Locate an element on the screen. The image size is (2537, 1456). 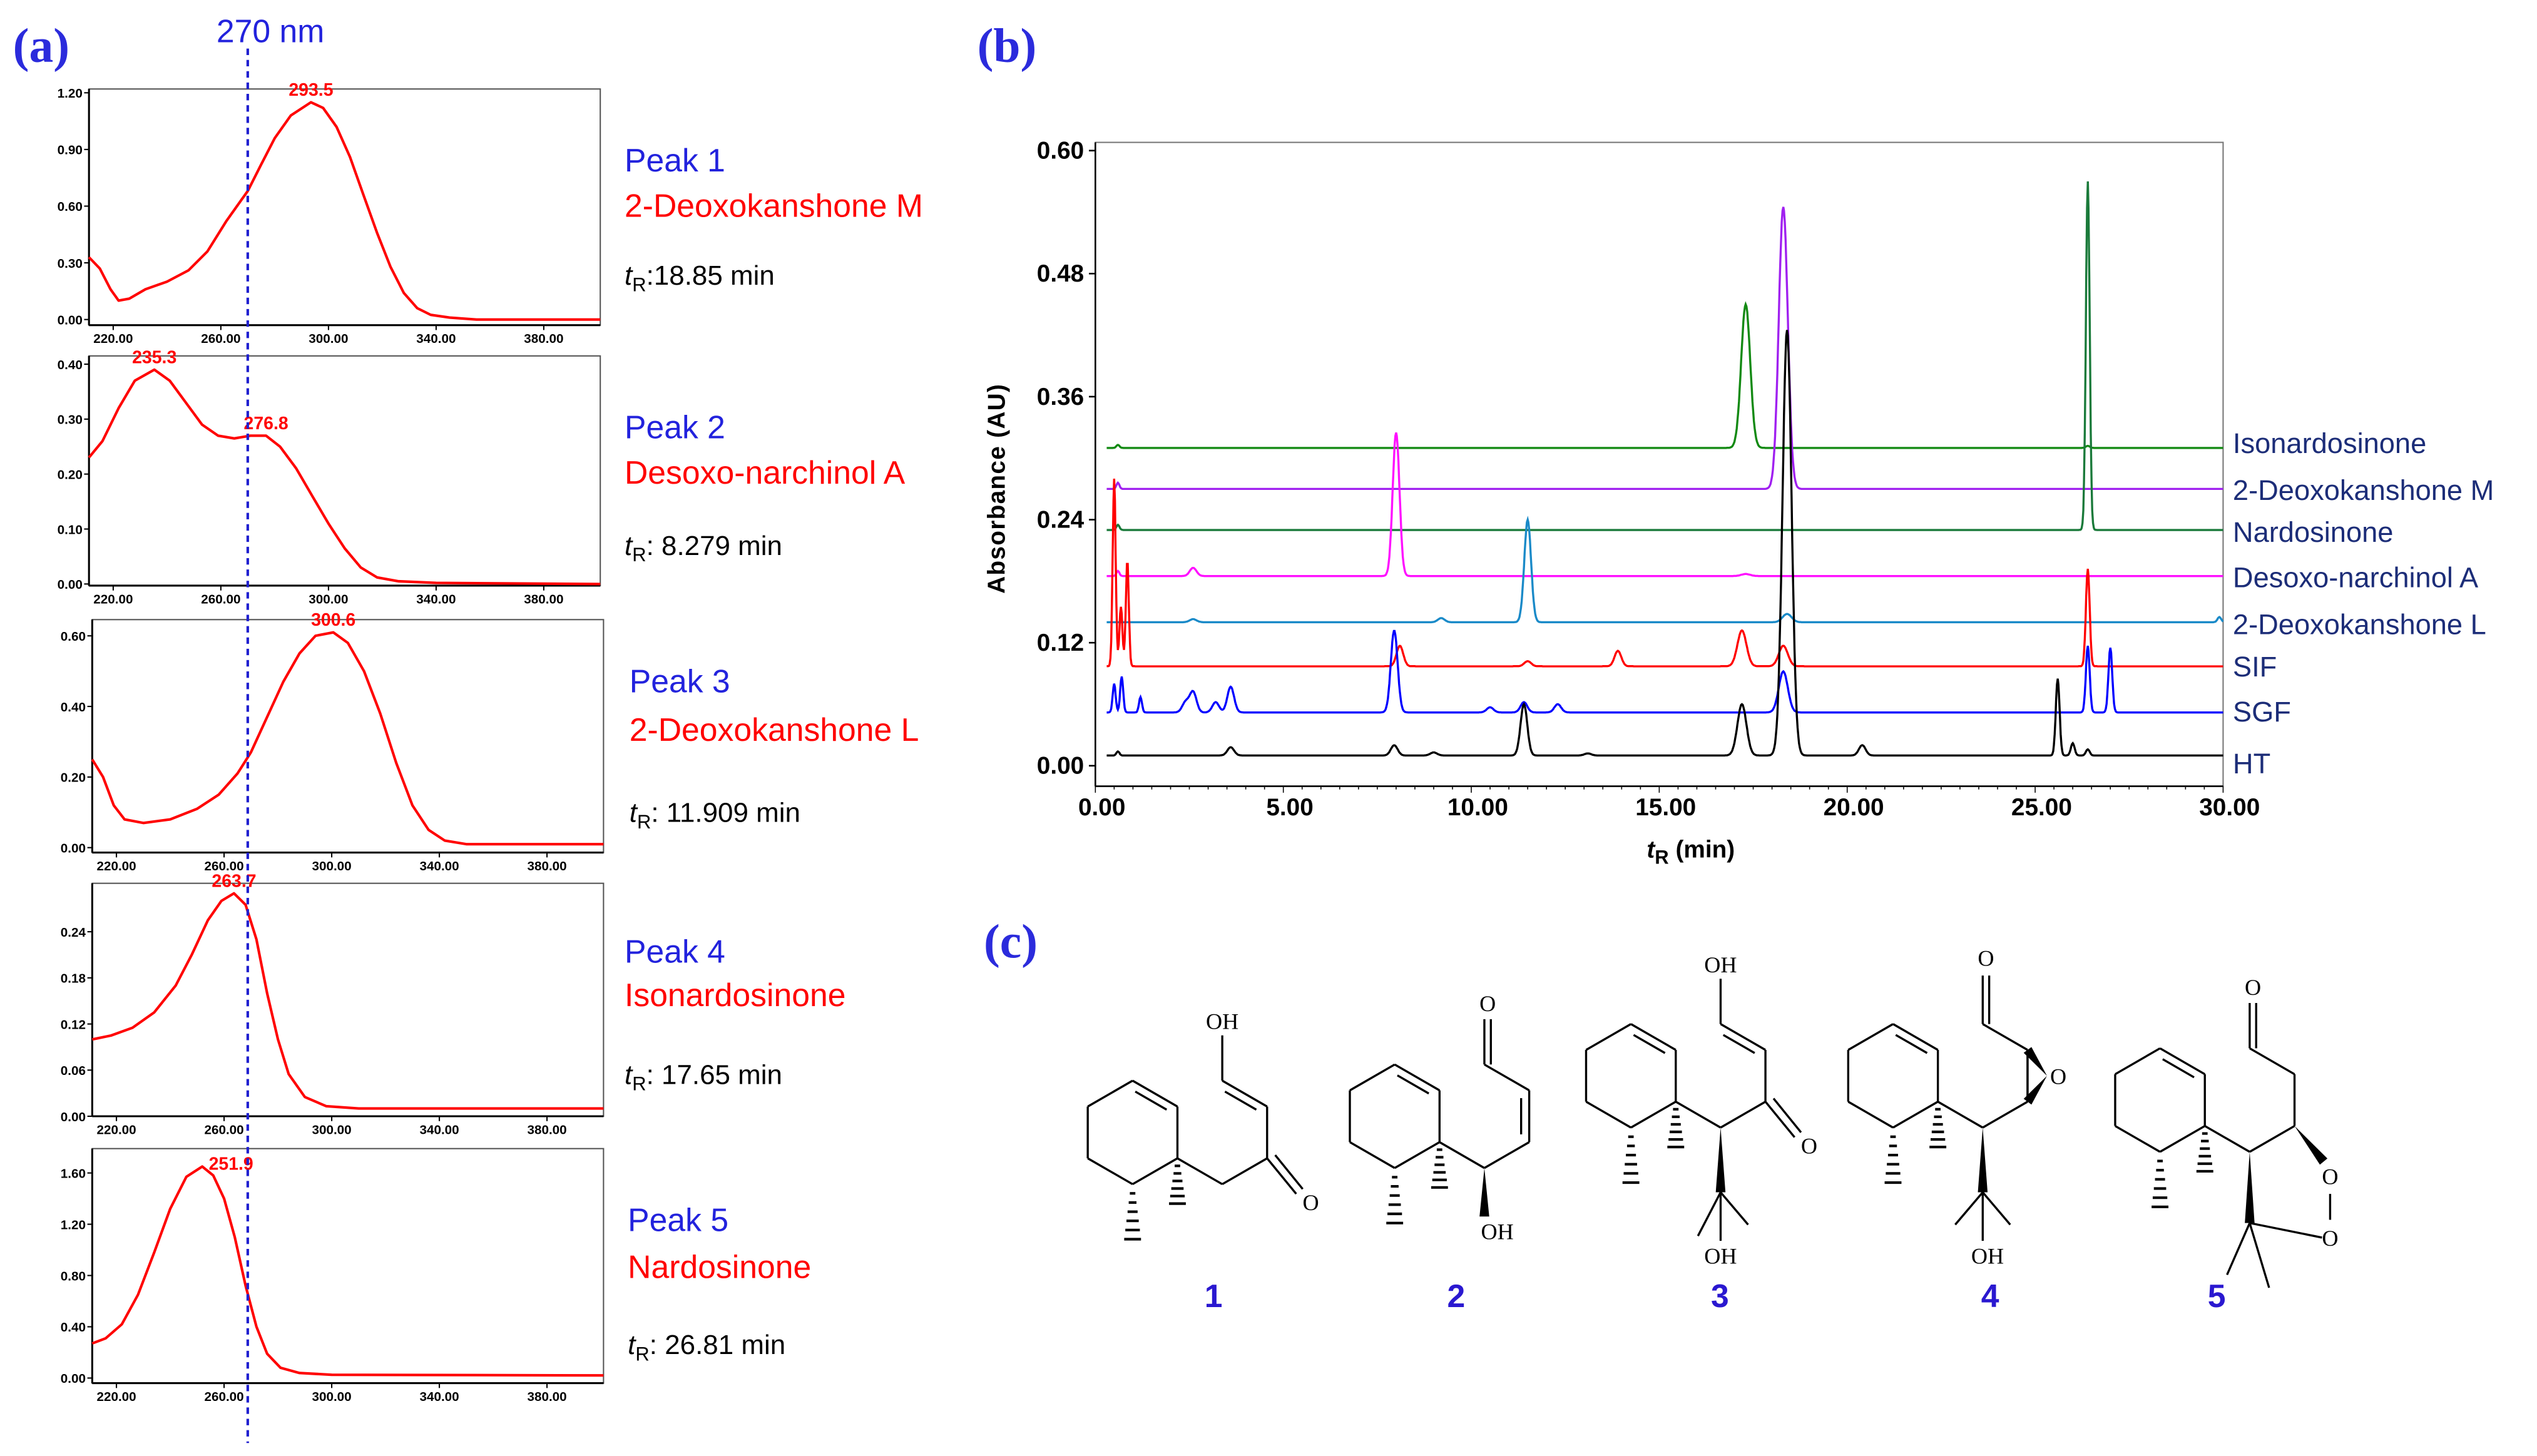
x-axis-label: tR (min) is located at coordinates (1690, 852).